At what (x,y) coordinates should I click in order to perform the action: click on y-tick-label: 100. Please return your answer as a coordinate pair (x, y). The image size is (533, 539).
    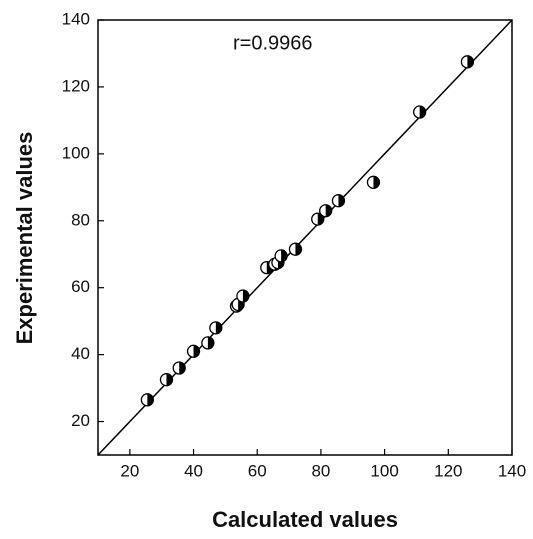
    Looking at the image, I should click on (76, 152).